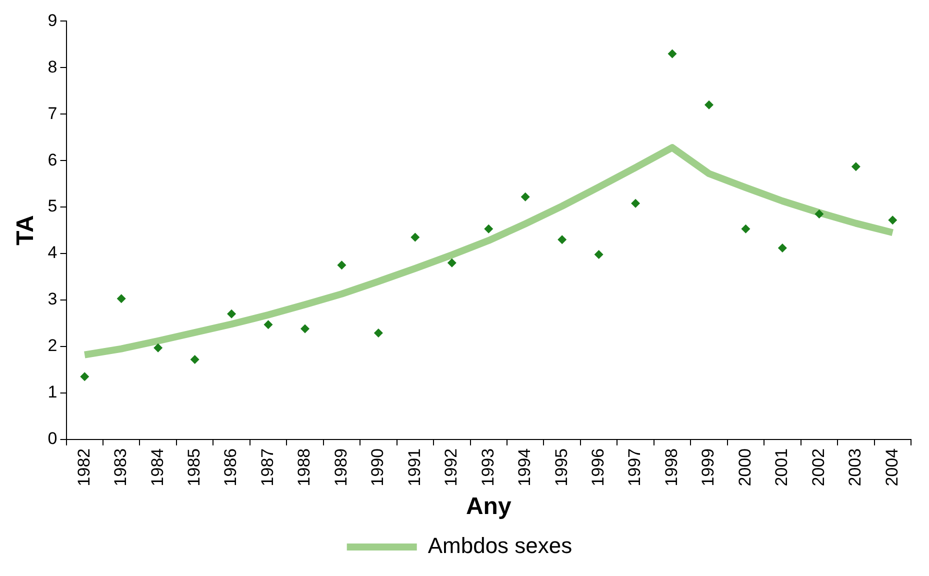 The height and width of the screenshot is (576, 929). Describe the element at coordinates (53, 392) in the screenshot. I see `y-tick-label: 1` at that location.